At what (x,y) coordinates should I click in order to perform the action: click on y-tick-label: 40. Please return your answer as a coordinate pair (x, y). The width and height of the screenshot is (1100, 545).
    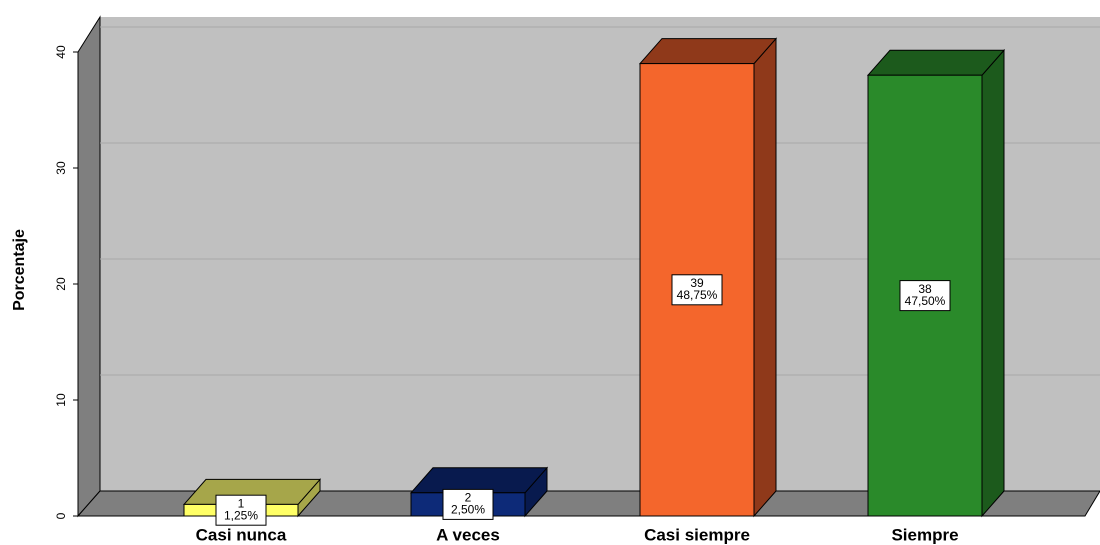
    Looking at the image, I should click on (61, 52).